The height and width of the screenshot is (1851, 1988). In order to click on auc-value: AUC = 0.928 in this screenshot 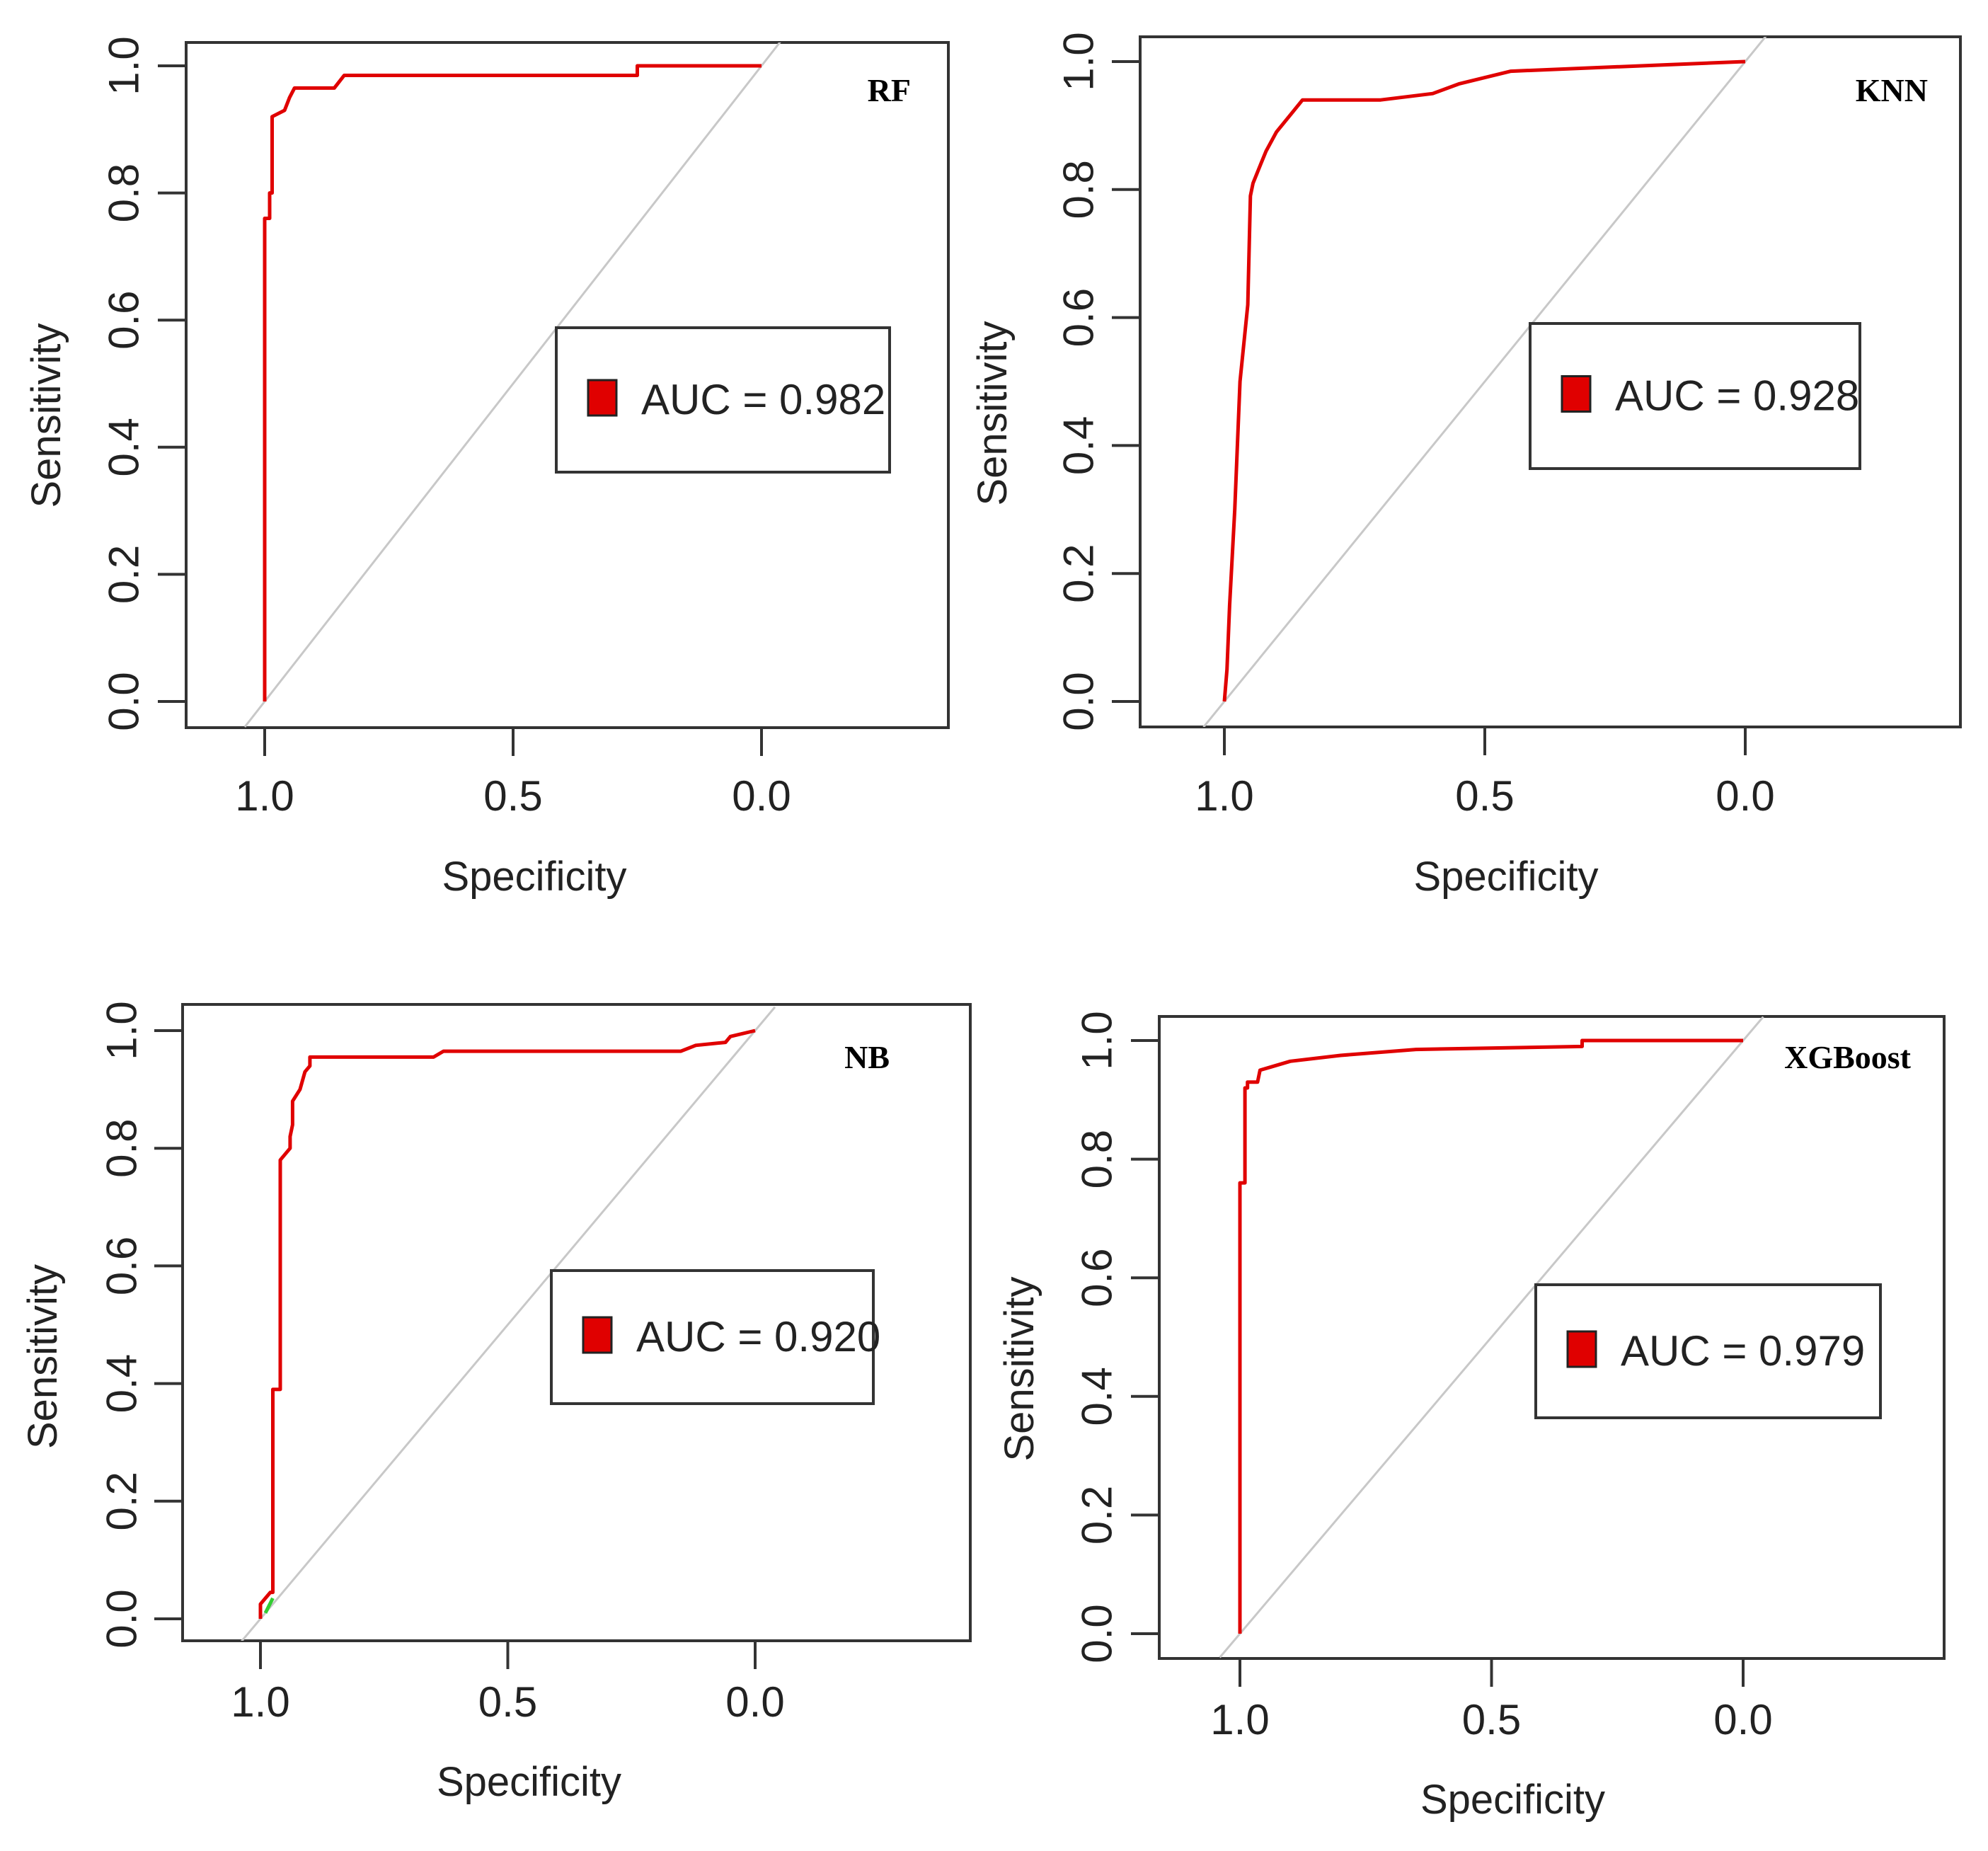, I will do `click(1737, 396)`.